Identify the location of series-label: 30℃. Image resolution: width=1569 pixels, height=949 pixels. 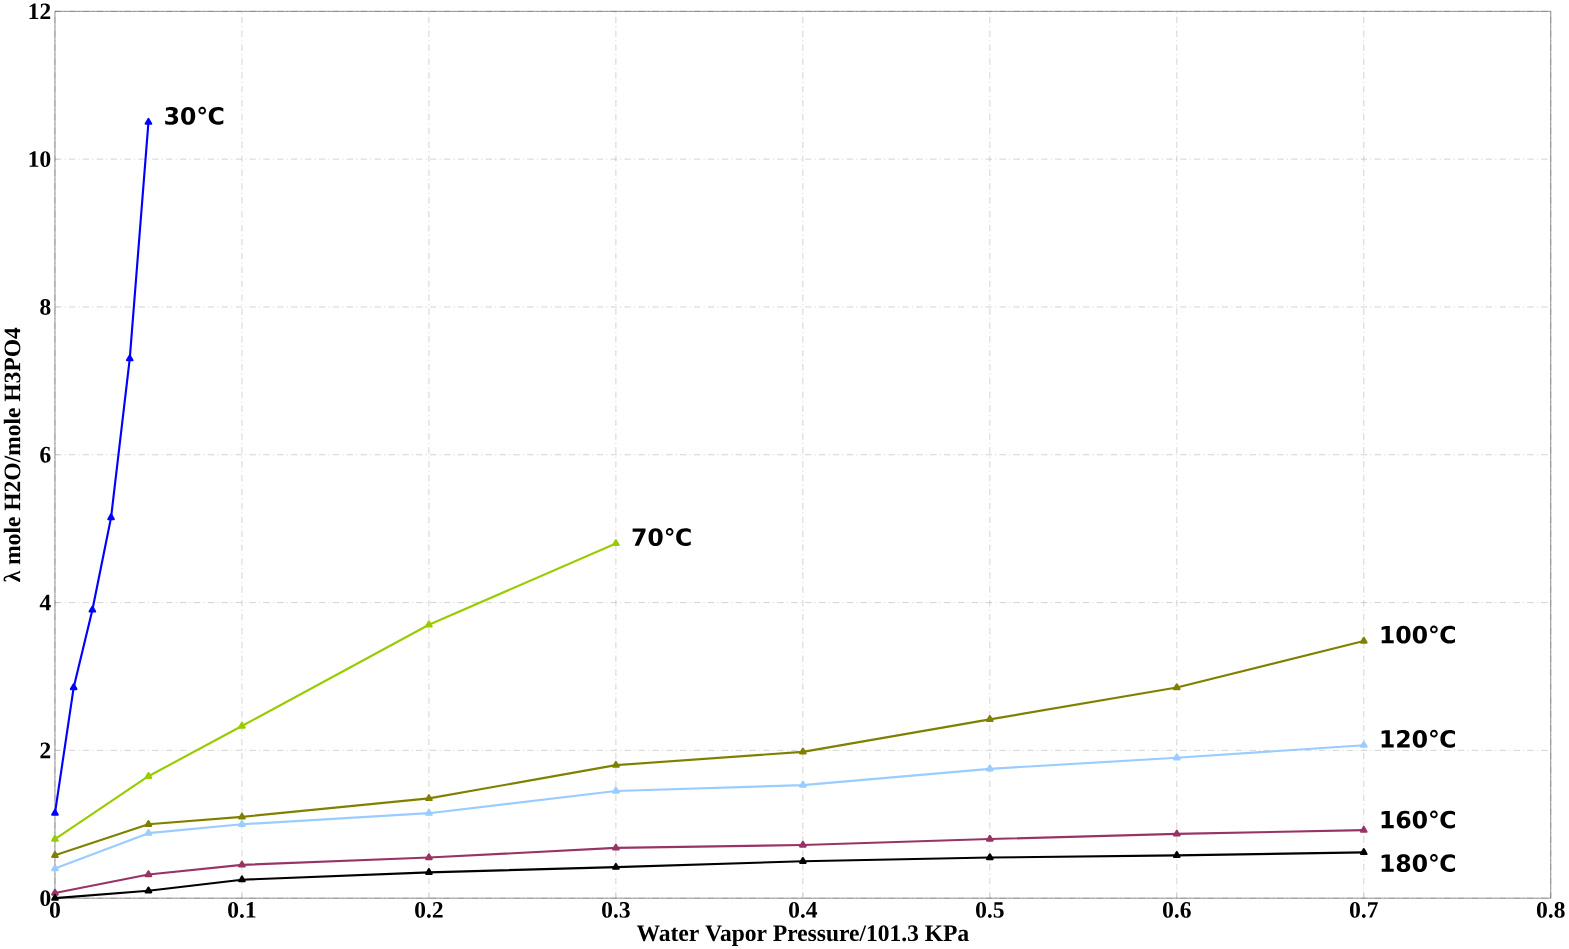
(194, 115).